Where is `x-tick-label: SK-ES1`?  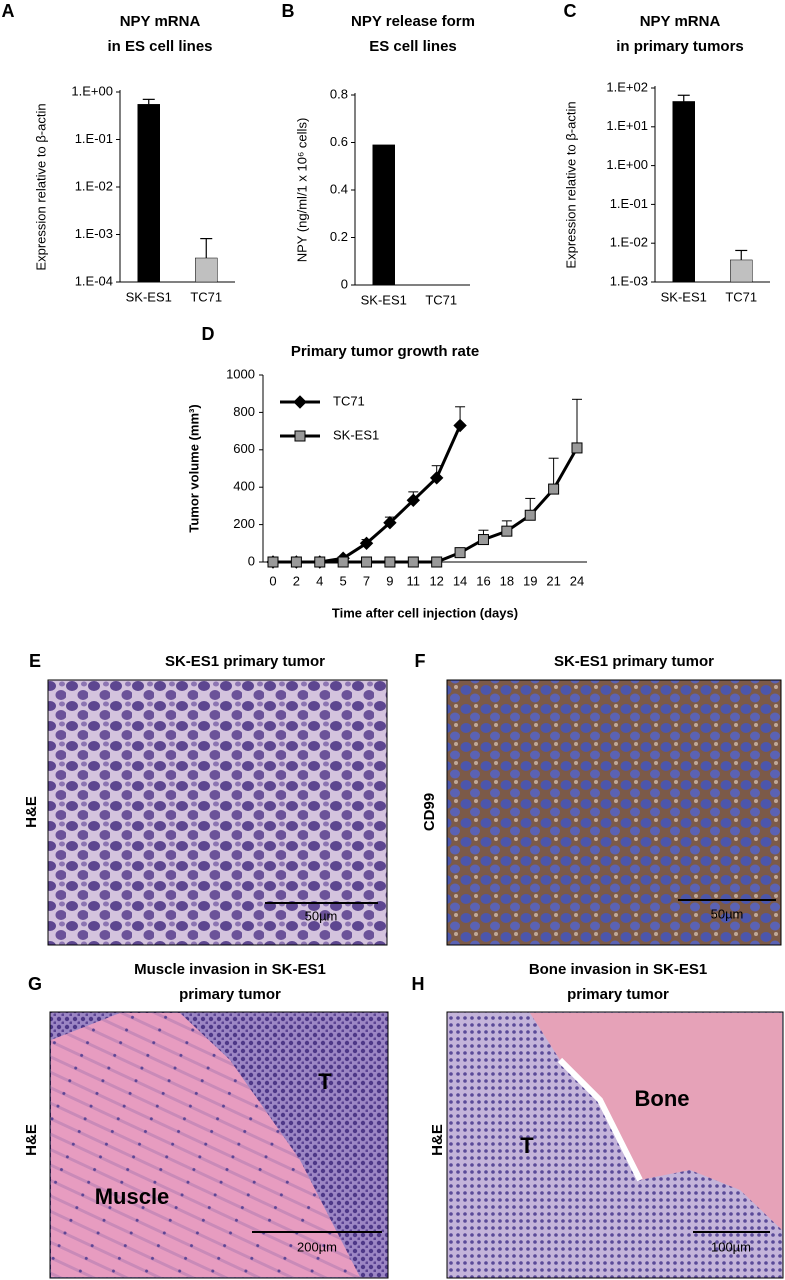 x-tick-label: SK-ES1 is located at coordinates (384, 299).